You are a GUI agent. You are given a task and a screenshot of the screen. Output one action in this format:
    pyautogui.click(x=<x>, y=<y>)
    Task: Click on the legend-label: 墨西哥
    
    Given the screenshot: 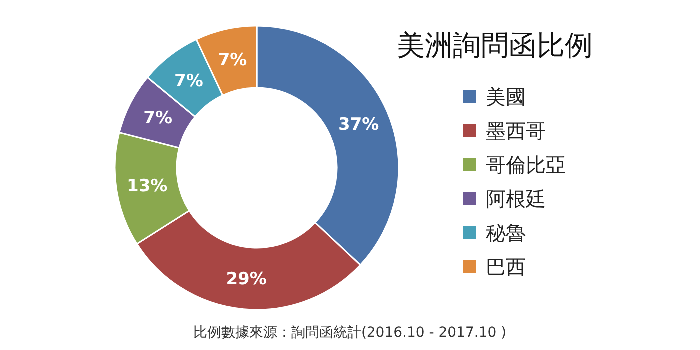 What is the action you would take?
    pyautogui.click(x=516, y=131)
    